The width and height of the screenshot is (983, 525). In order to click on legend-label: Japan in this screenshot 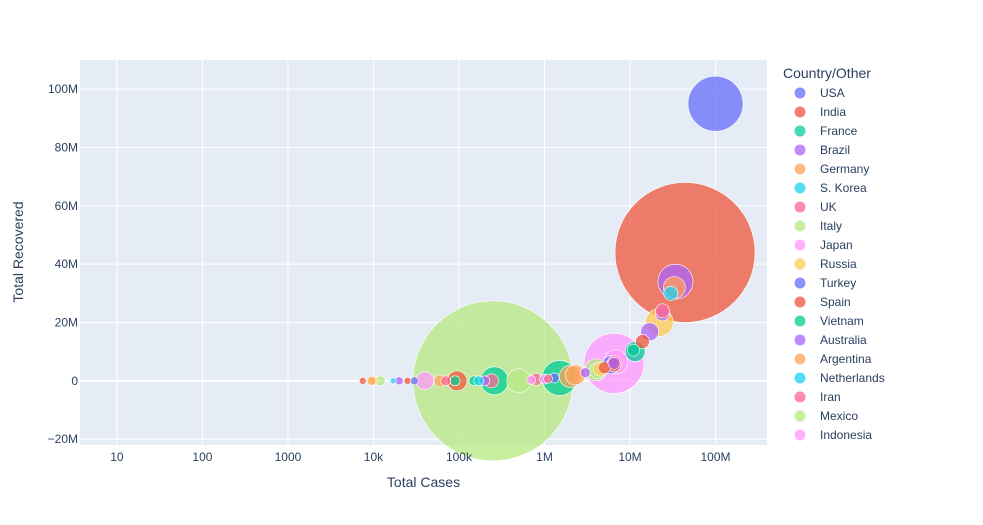, I will do `click(836, 245)`.